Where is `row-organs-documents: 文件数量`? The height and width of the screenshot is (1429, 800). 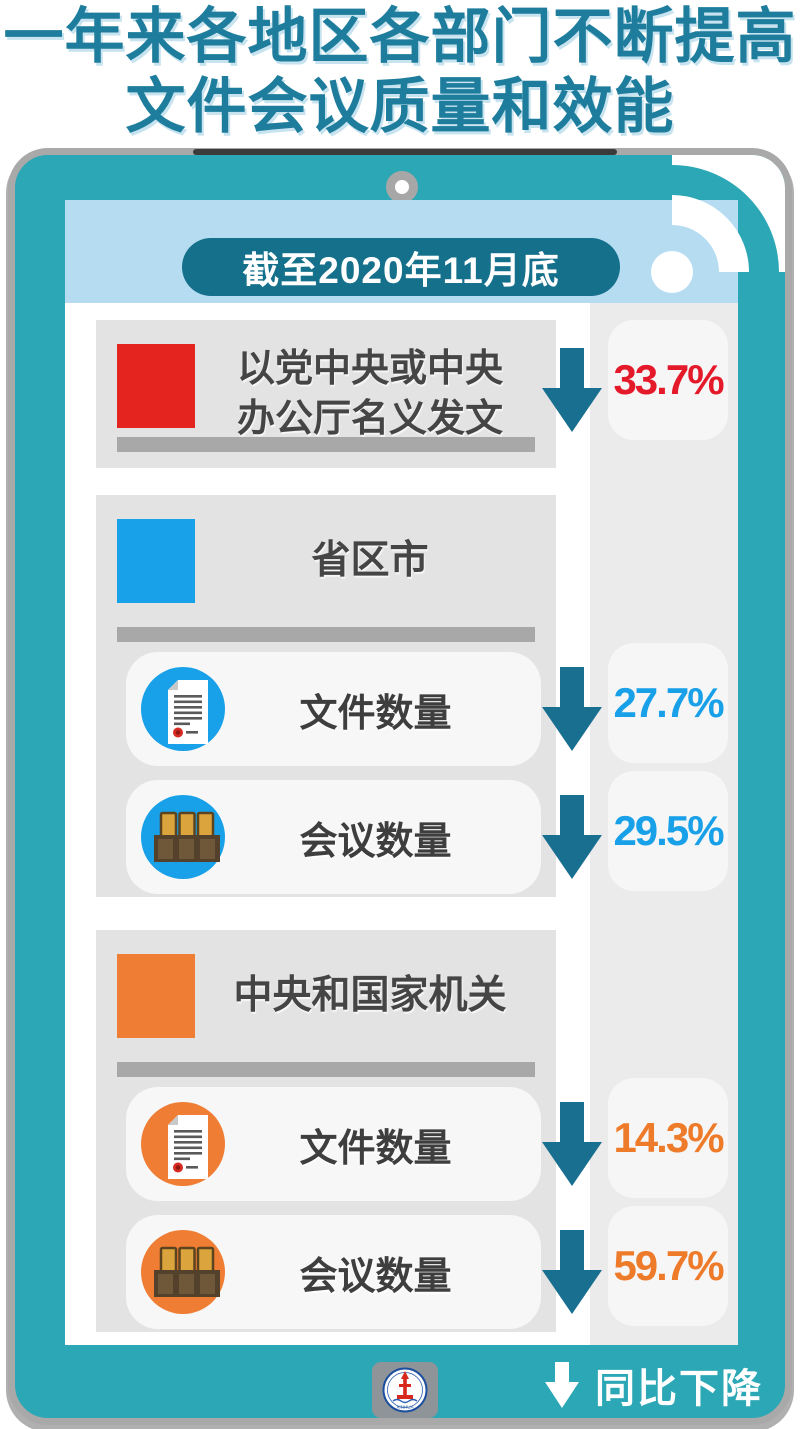 row-organs-documents: 文件数量 is located at coordinates (333, 1144).